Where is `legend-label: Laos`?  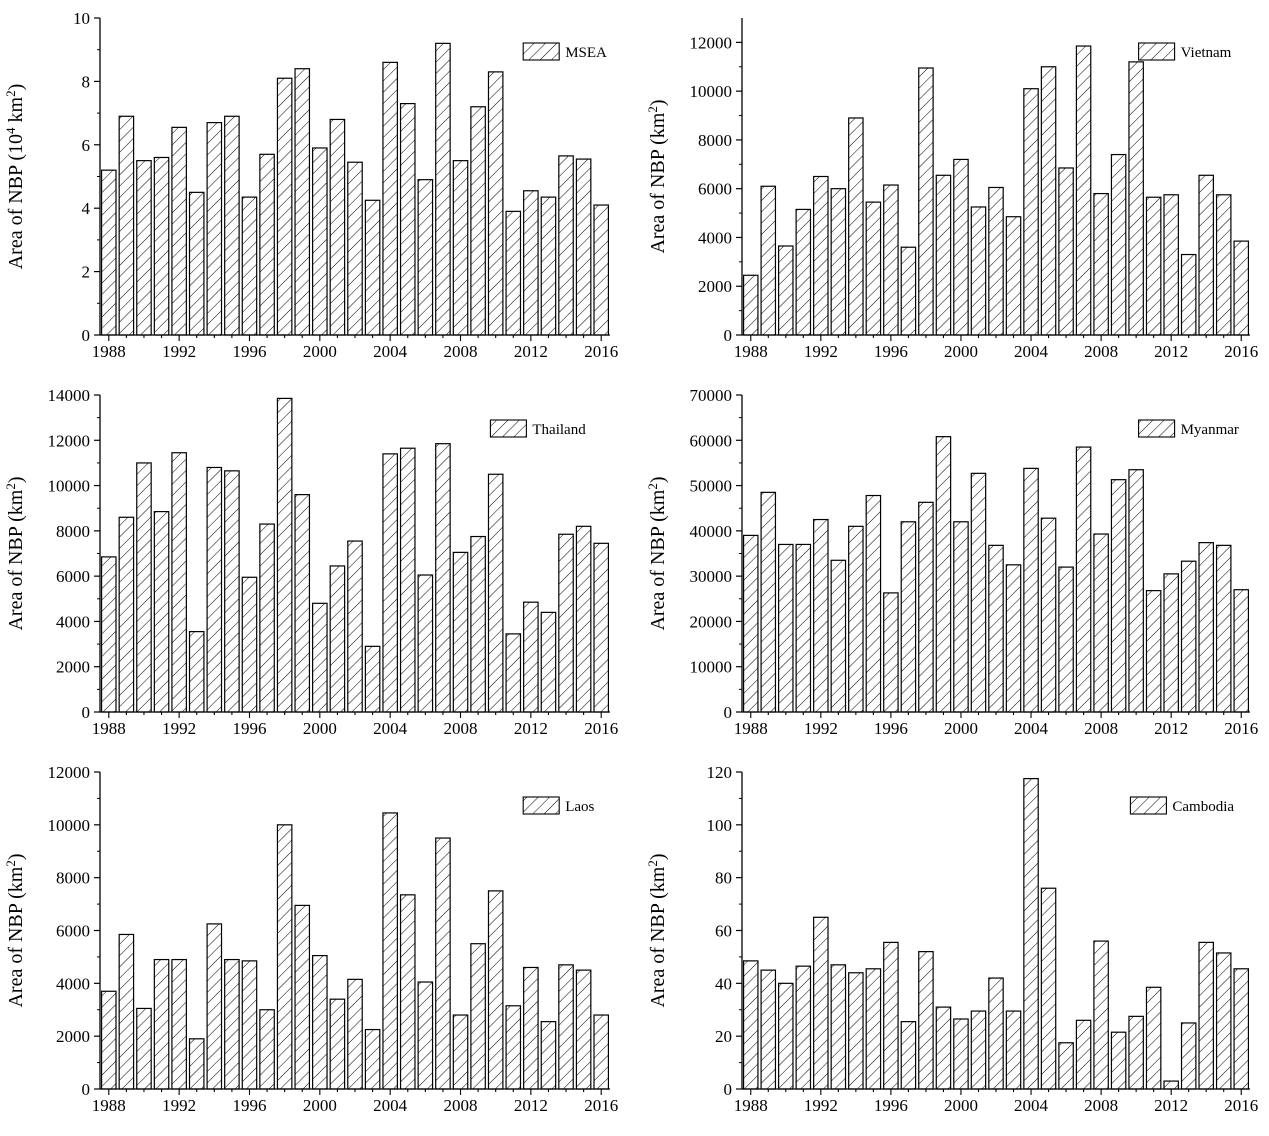
legend-label: Laos is located at coordinates (579, 807).